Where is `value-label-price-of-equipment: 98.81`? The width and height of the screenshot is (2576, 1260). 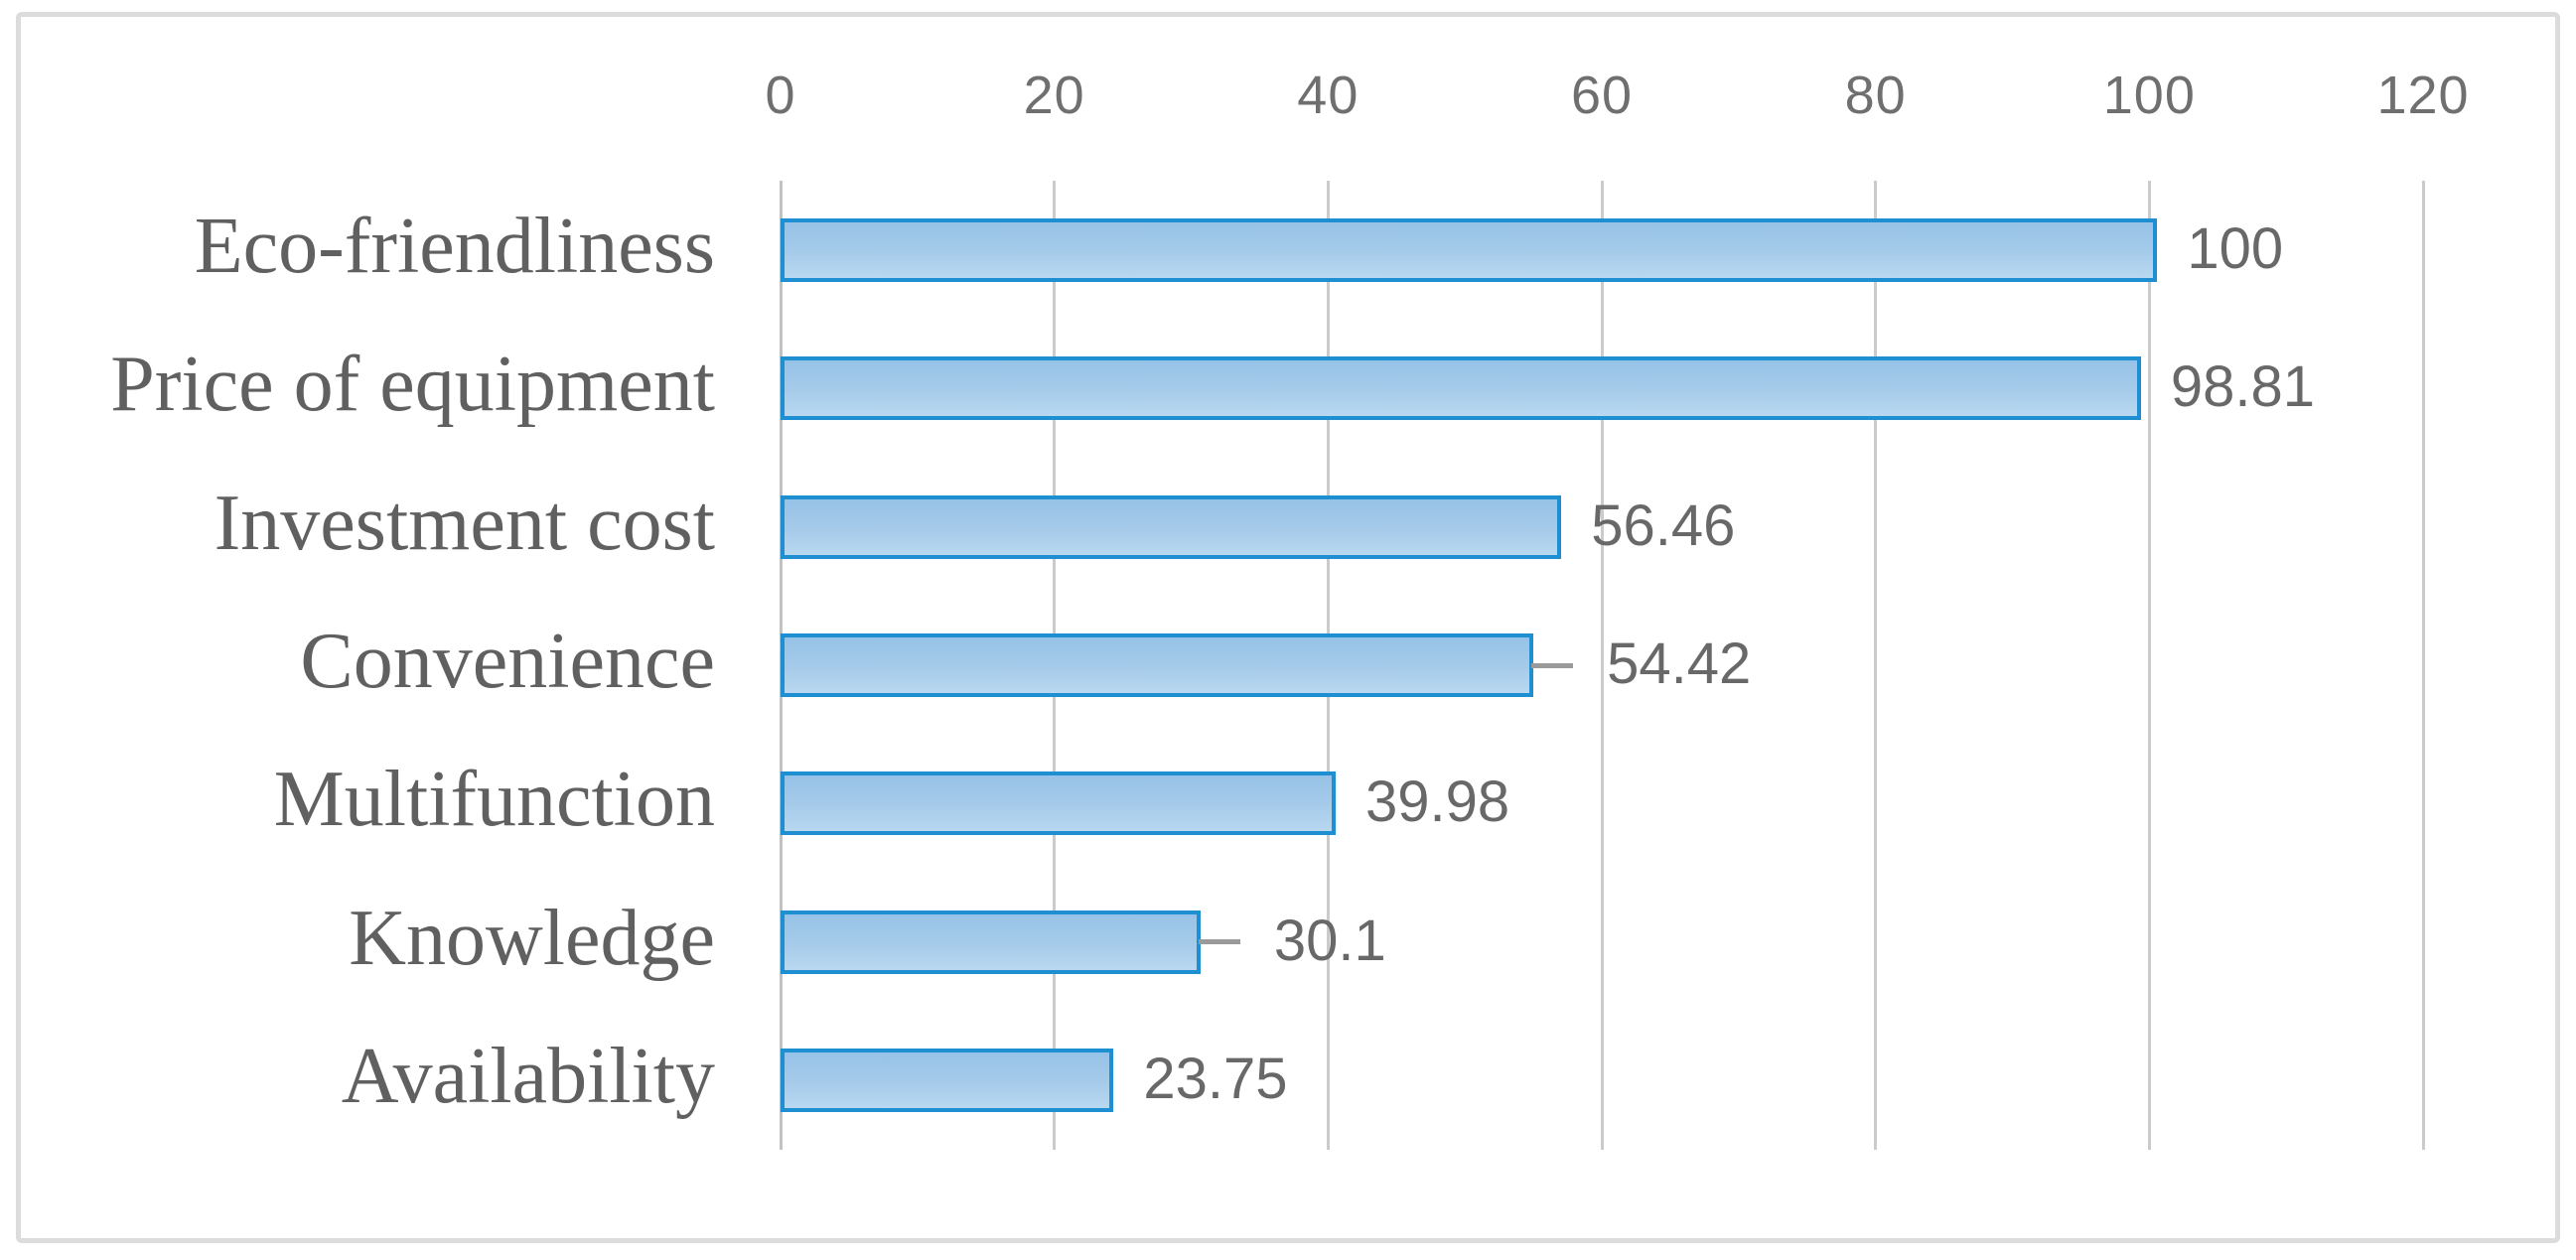
value-label-price-of-equipment: 98.81 is located at coordinates (2243, 387).